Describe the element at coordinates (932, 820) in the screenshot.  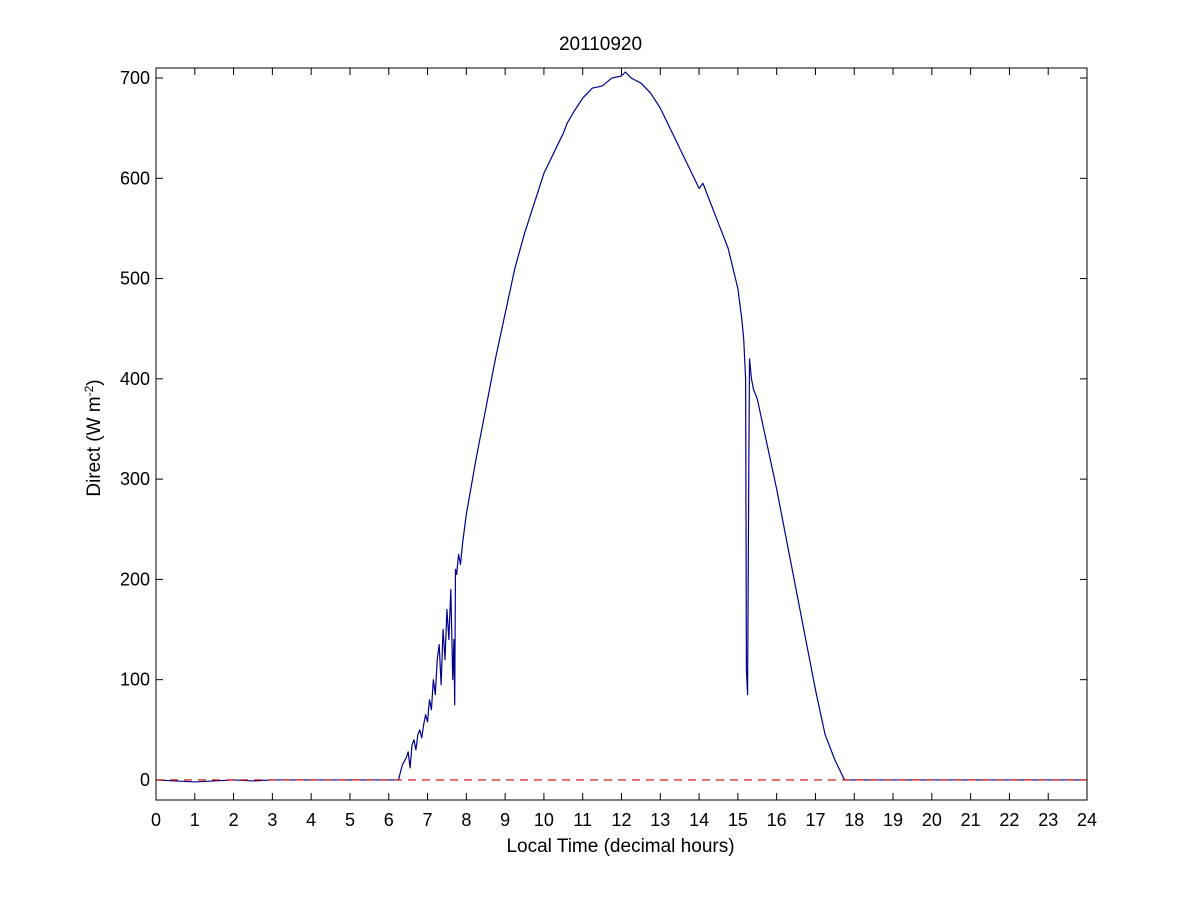
I see `x-tick-label: 20` at that location.